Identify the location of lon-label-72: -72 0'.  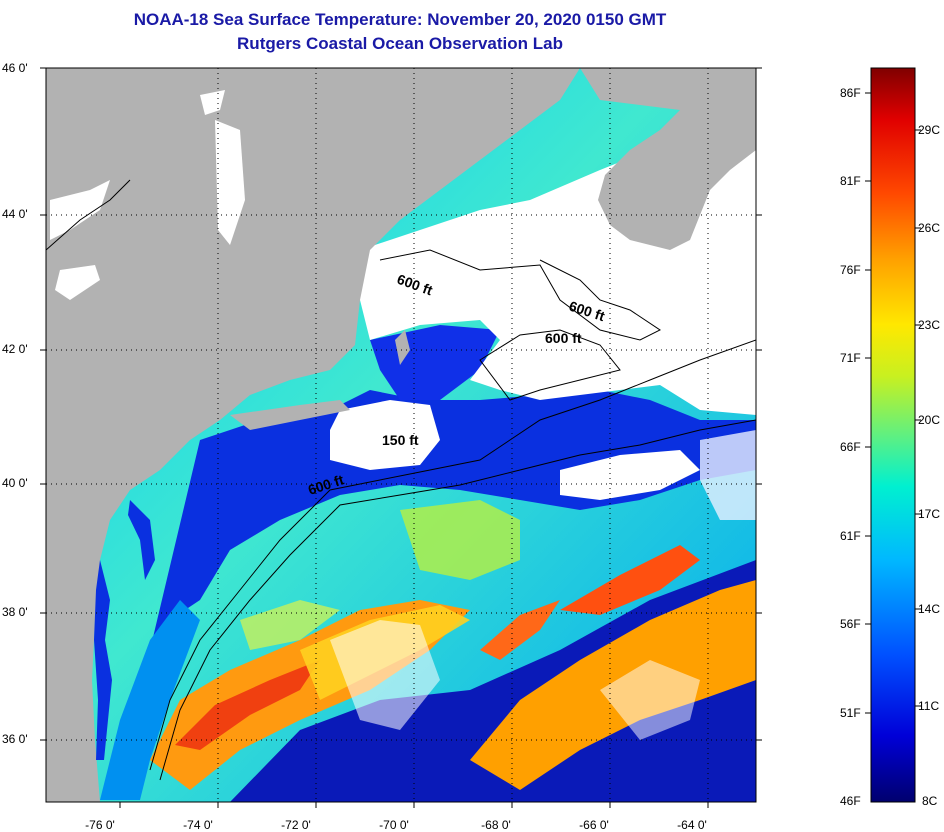
(296, 825).